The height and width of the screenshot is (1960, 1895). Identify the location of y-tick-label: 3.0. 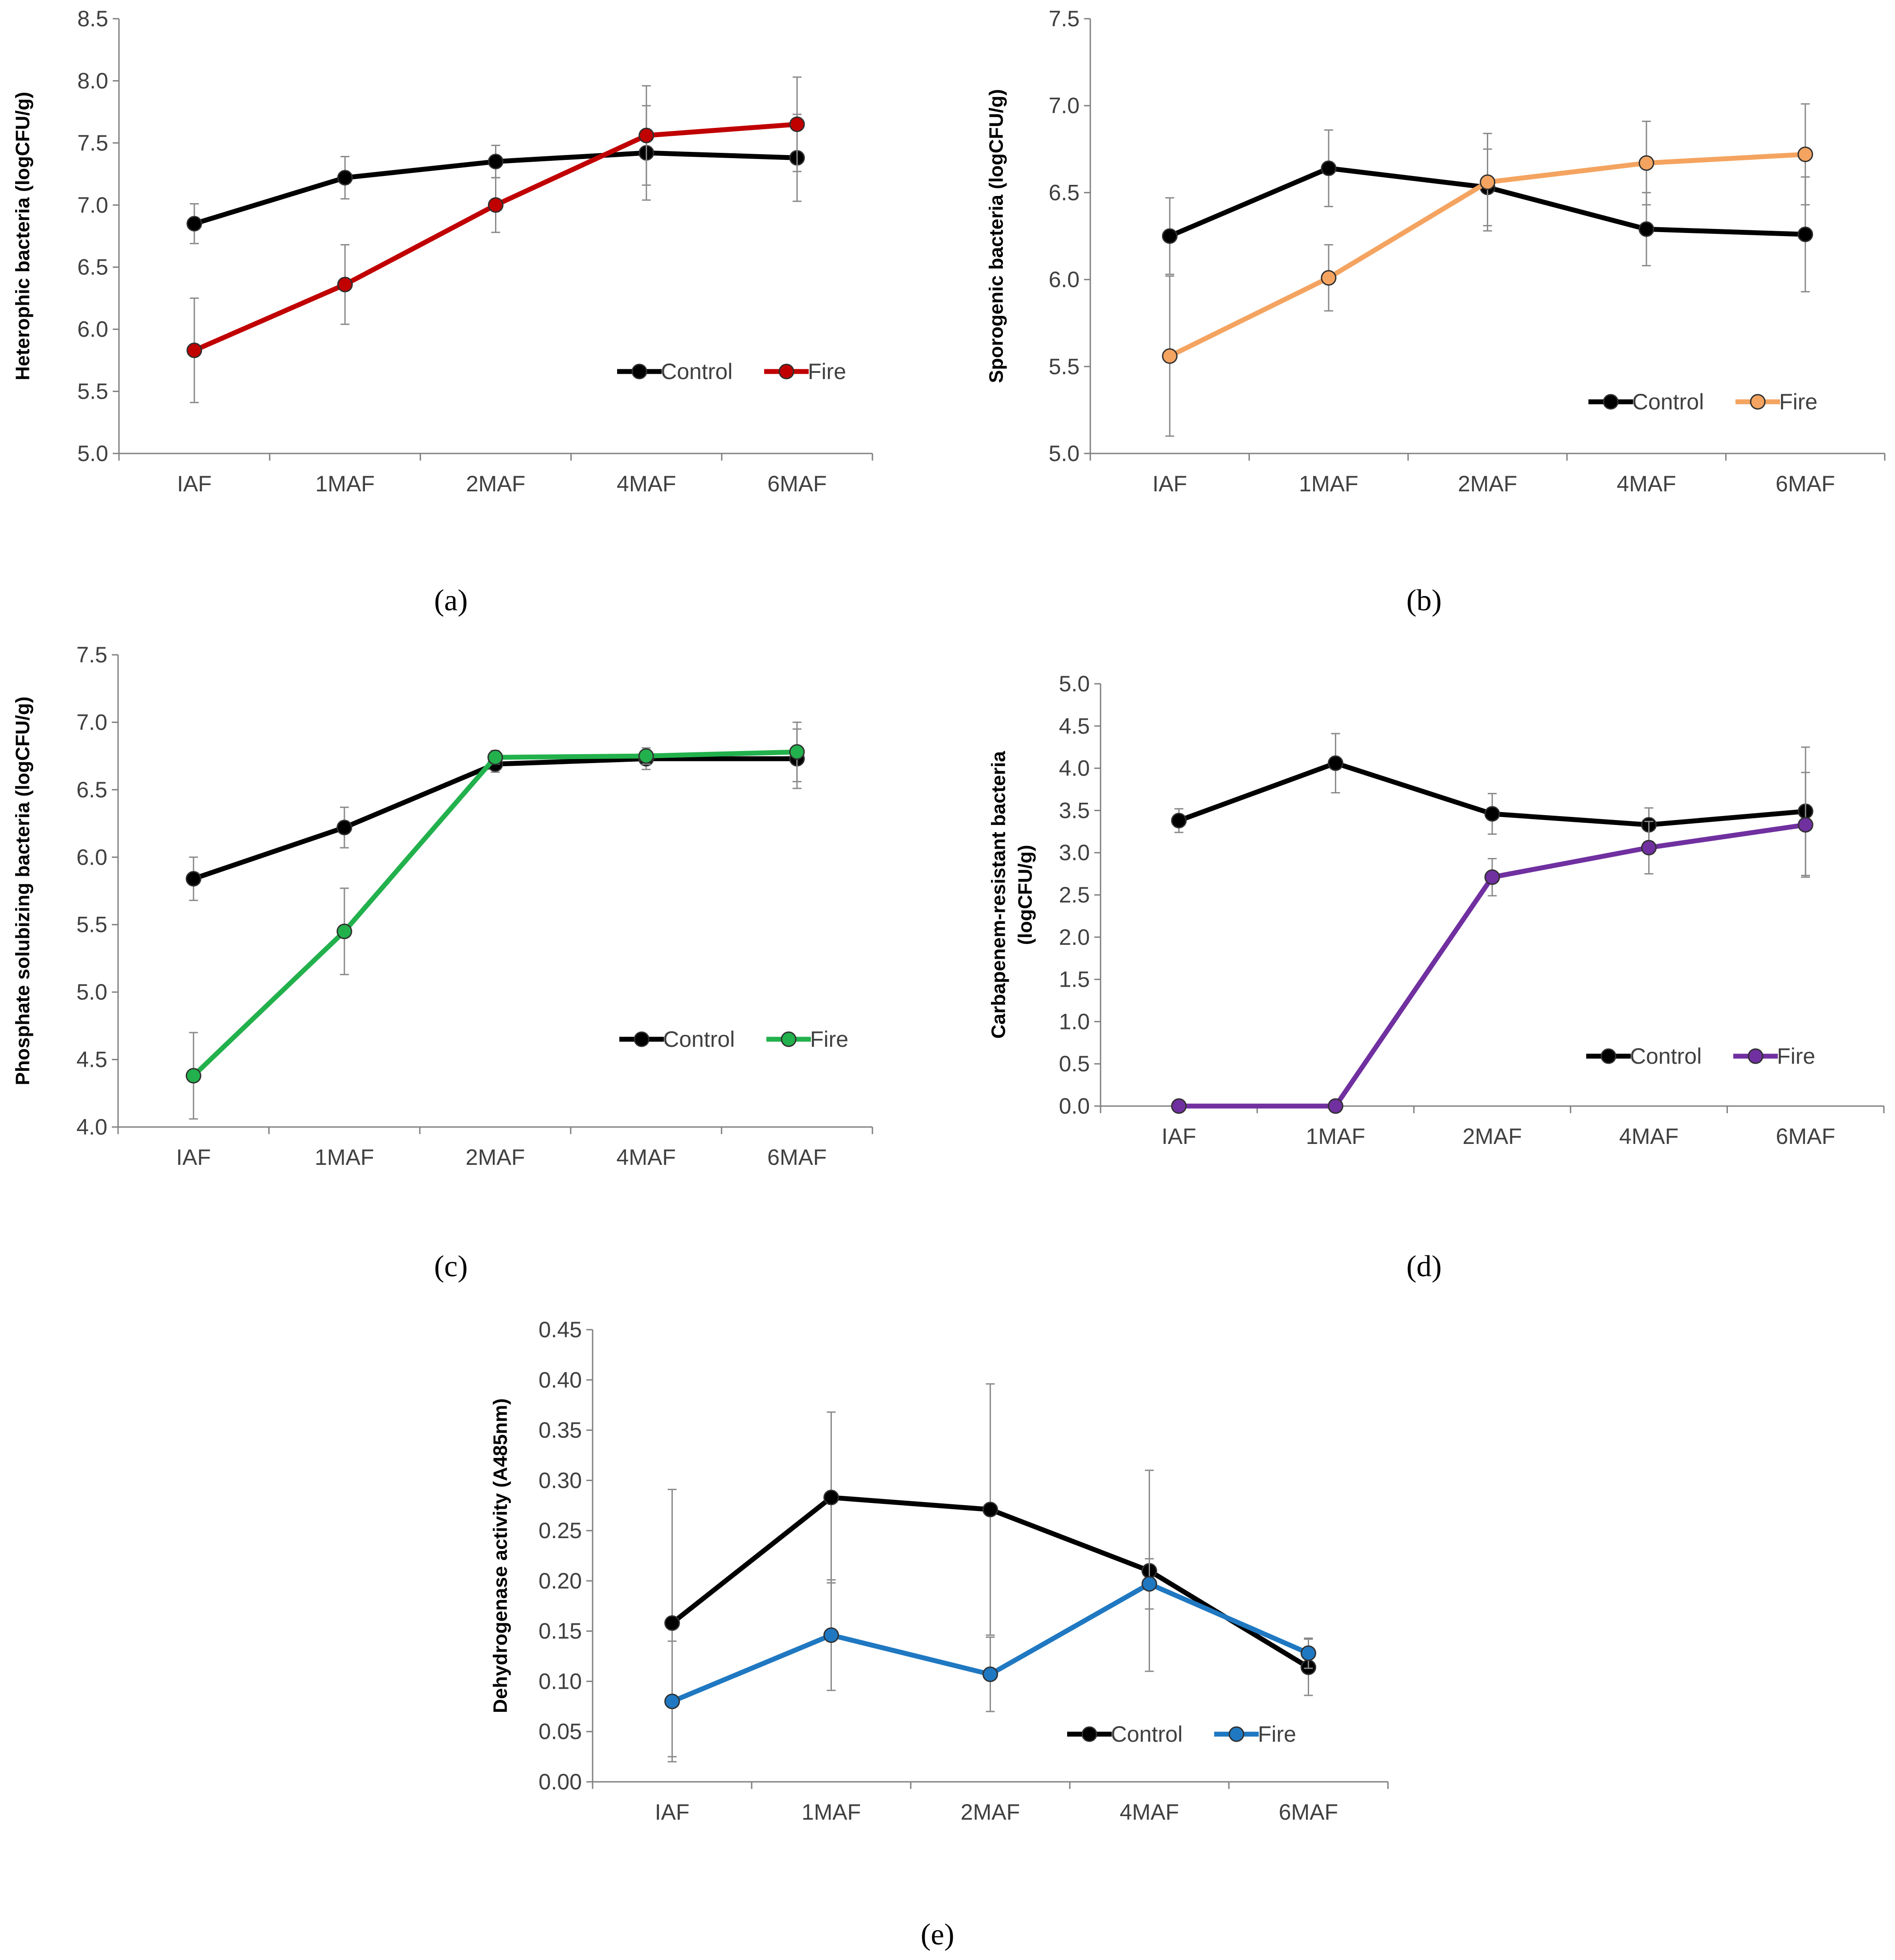
(1074, 852).